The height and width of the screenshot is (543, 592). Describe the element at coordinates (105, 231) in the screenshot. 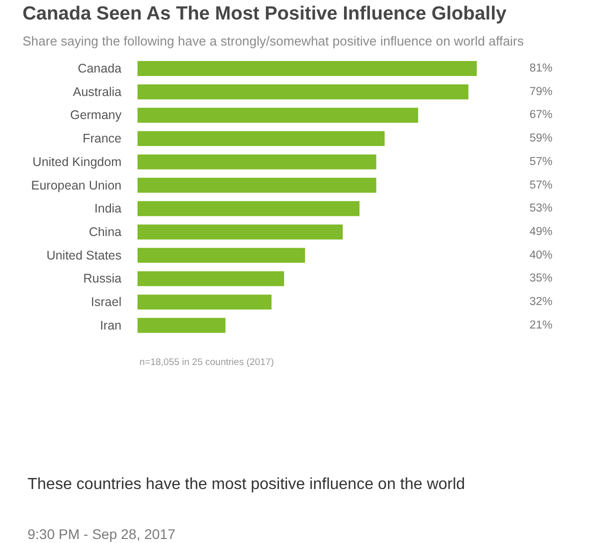

I see `y-tick-label: China` at that location.